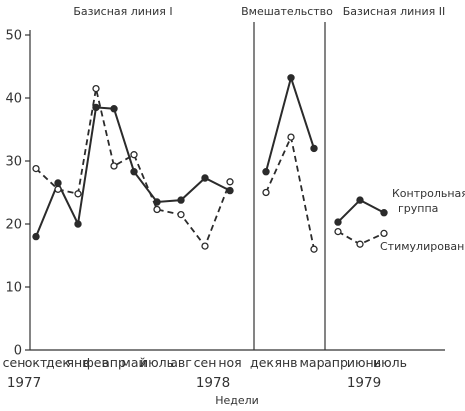 Image resolution: width=465 pixels, height=411 pixels. Describe the element at coordinates (237, 400) in the screenshot. I see `x-axis-label: Недели` at that location.